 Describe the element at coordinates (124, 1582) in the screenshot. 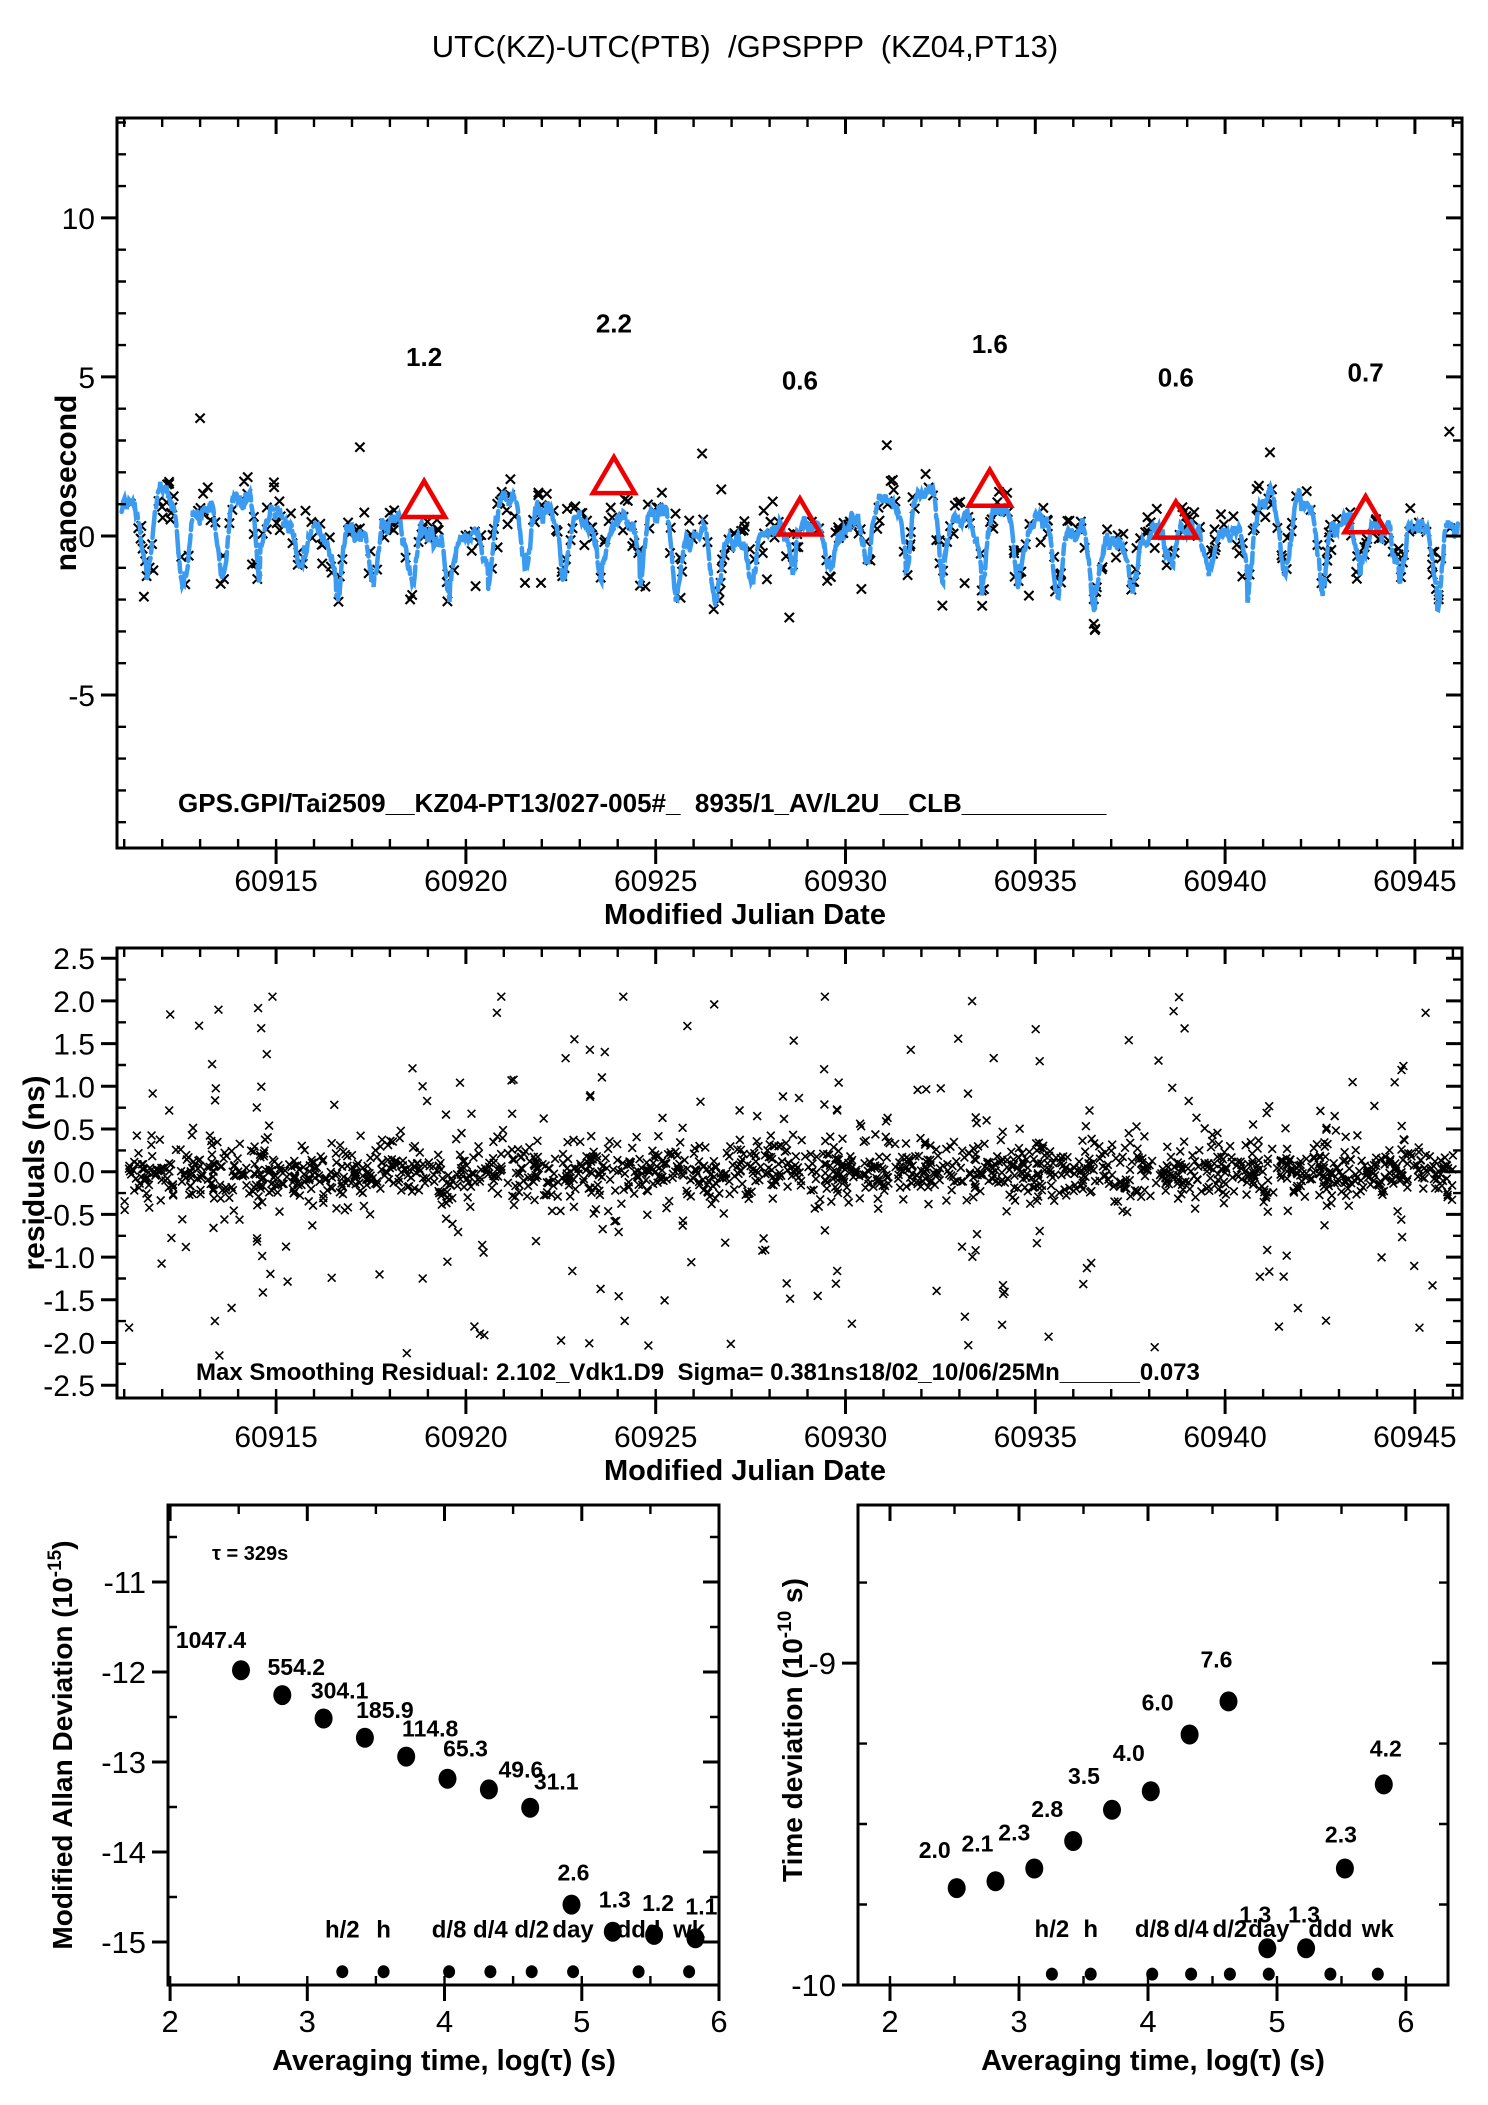

I see `tick-label: -11` at that location.